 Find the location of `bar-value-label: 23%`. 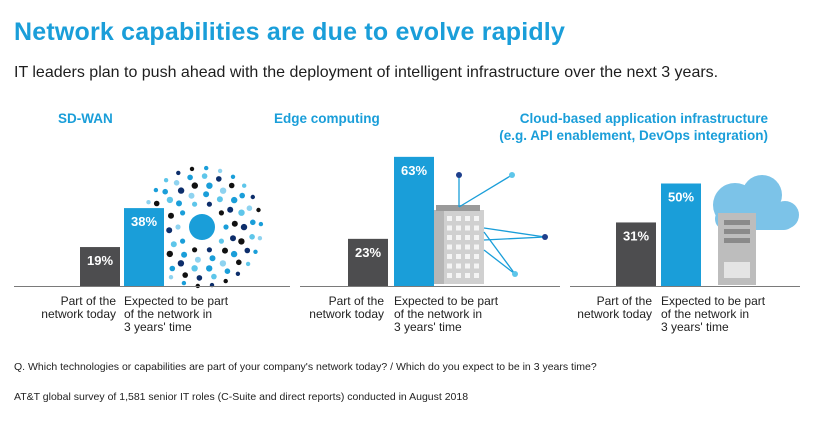

bar-value-label: 23% is located at coordinates (368, 252).